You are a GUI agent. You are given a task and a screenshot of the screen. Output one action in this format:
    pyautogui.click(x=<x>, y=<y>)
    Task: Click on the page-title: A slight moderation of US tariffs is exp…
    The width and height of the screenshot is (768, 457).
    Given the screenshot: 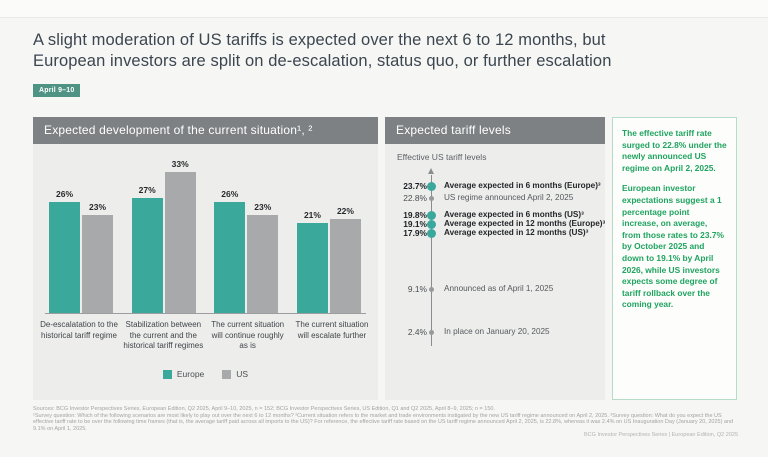 What is the action you would take?
    pyautogui.click(x=388, y=51)
    